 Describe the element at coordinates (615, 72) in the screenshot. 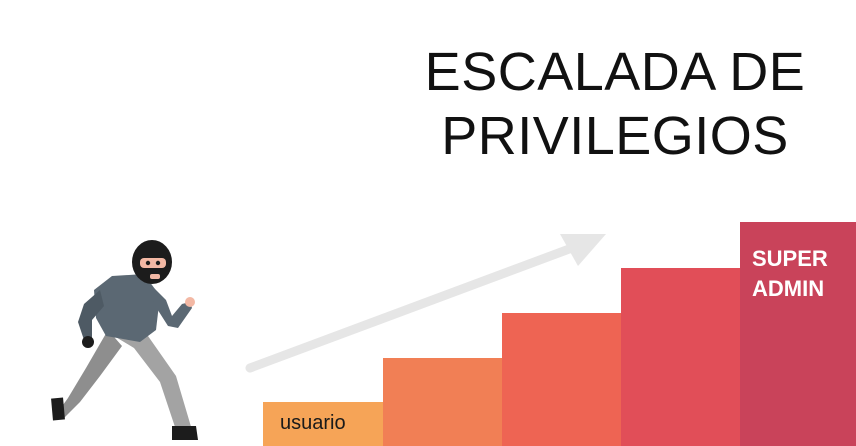

I see `title-line-1: ESCALADA DE` at that location.